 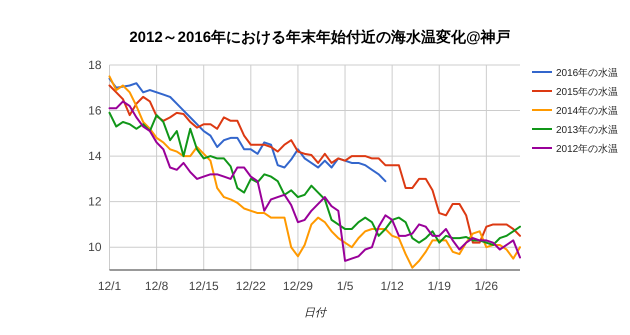 I want to click on y-tick-label: 18, so click(x=95, y=65).